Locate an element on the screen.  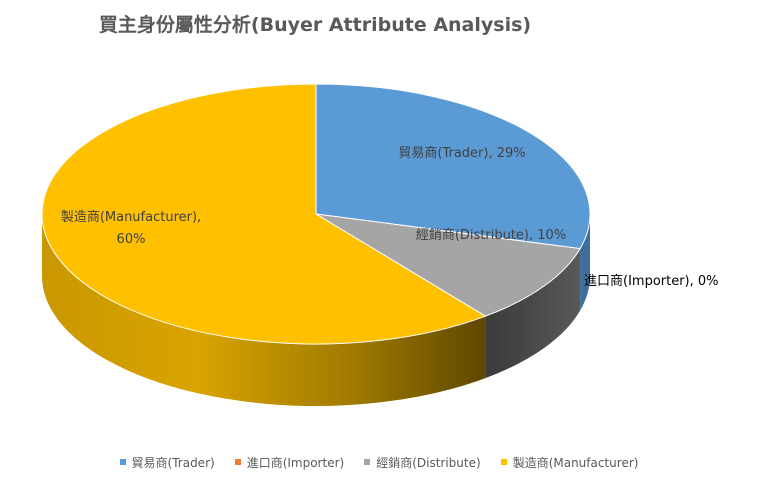
legend-label-importer: 進口商(Importer) is located at coordinates (295, 462).